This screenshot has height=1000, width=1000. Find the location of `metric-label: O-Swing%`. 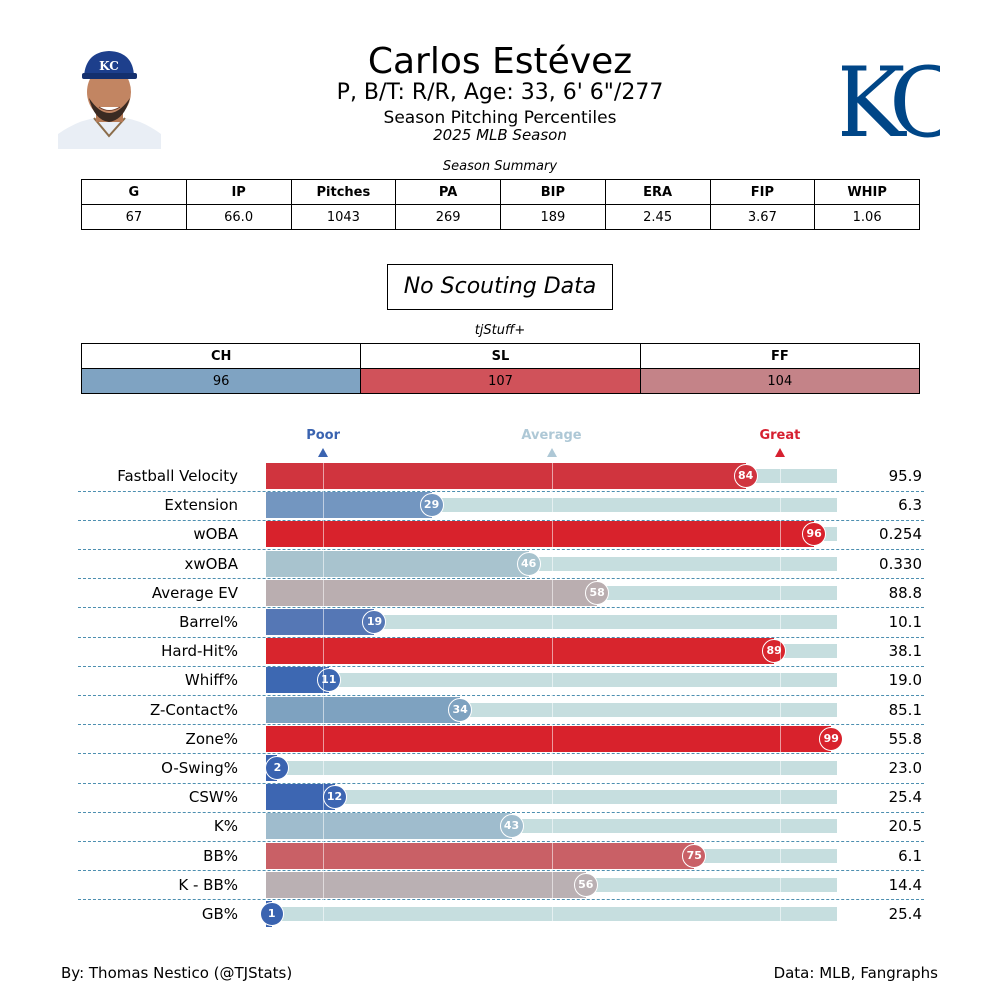

metric-label: O-Swing% is located at coordinates (199, 768).